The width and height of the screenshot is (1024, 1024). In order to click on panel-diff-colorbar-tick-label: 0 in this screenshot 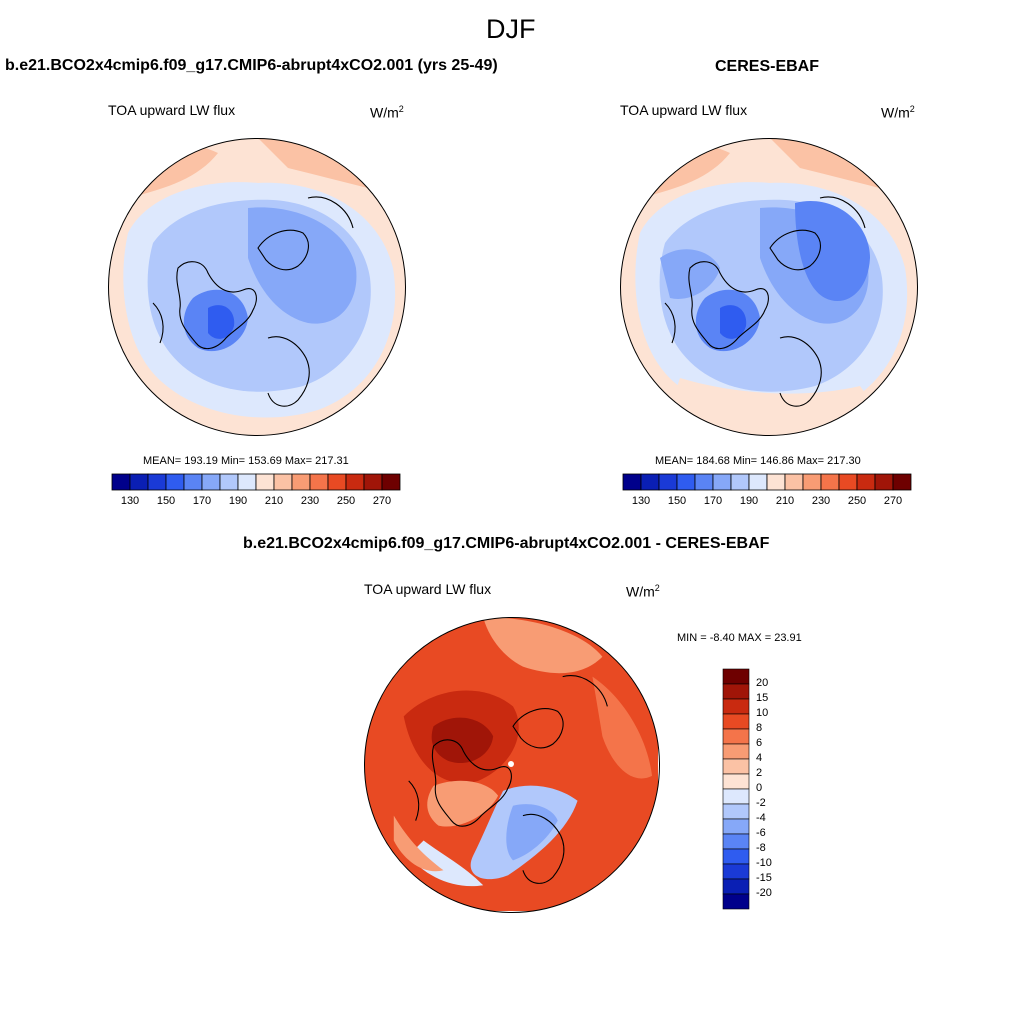, I will do `click(759, 788)`.